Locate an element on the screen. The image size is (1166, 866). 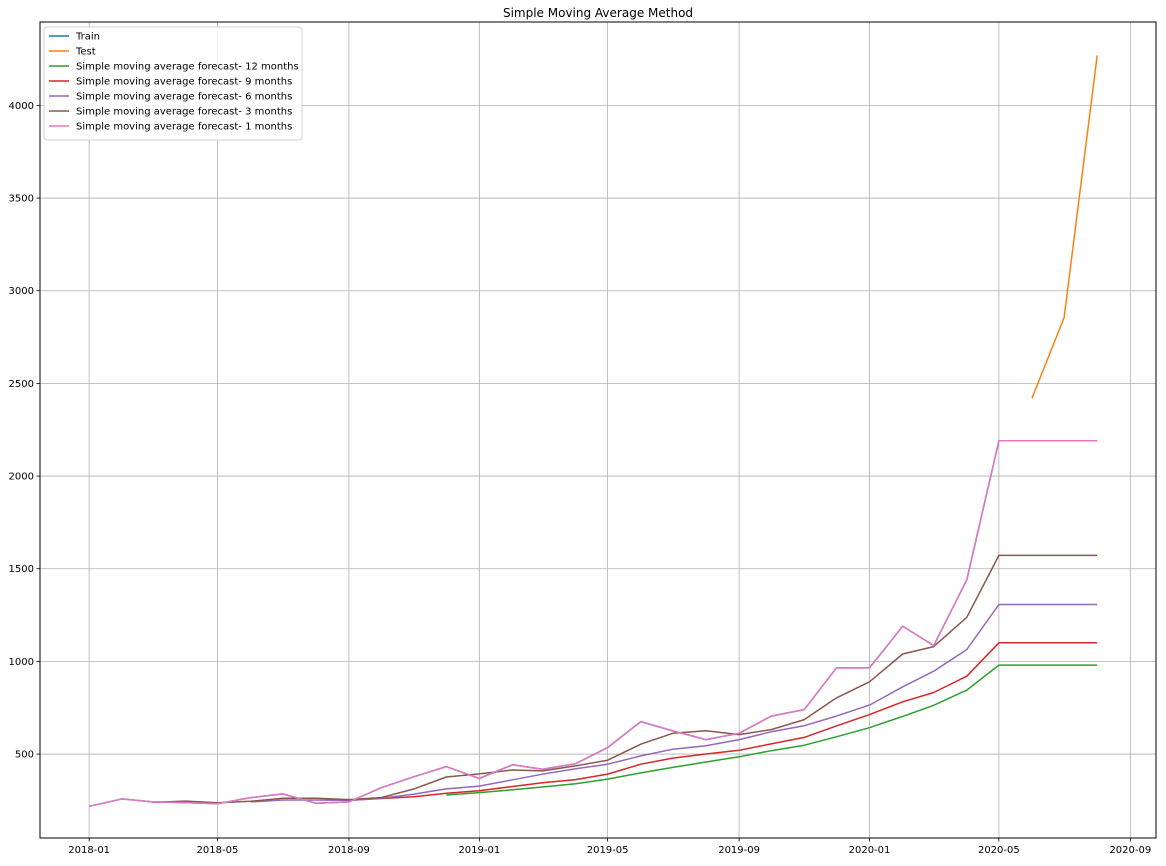
x-tick-label: 2020-01 is located at coordinates (870, 850).